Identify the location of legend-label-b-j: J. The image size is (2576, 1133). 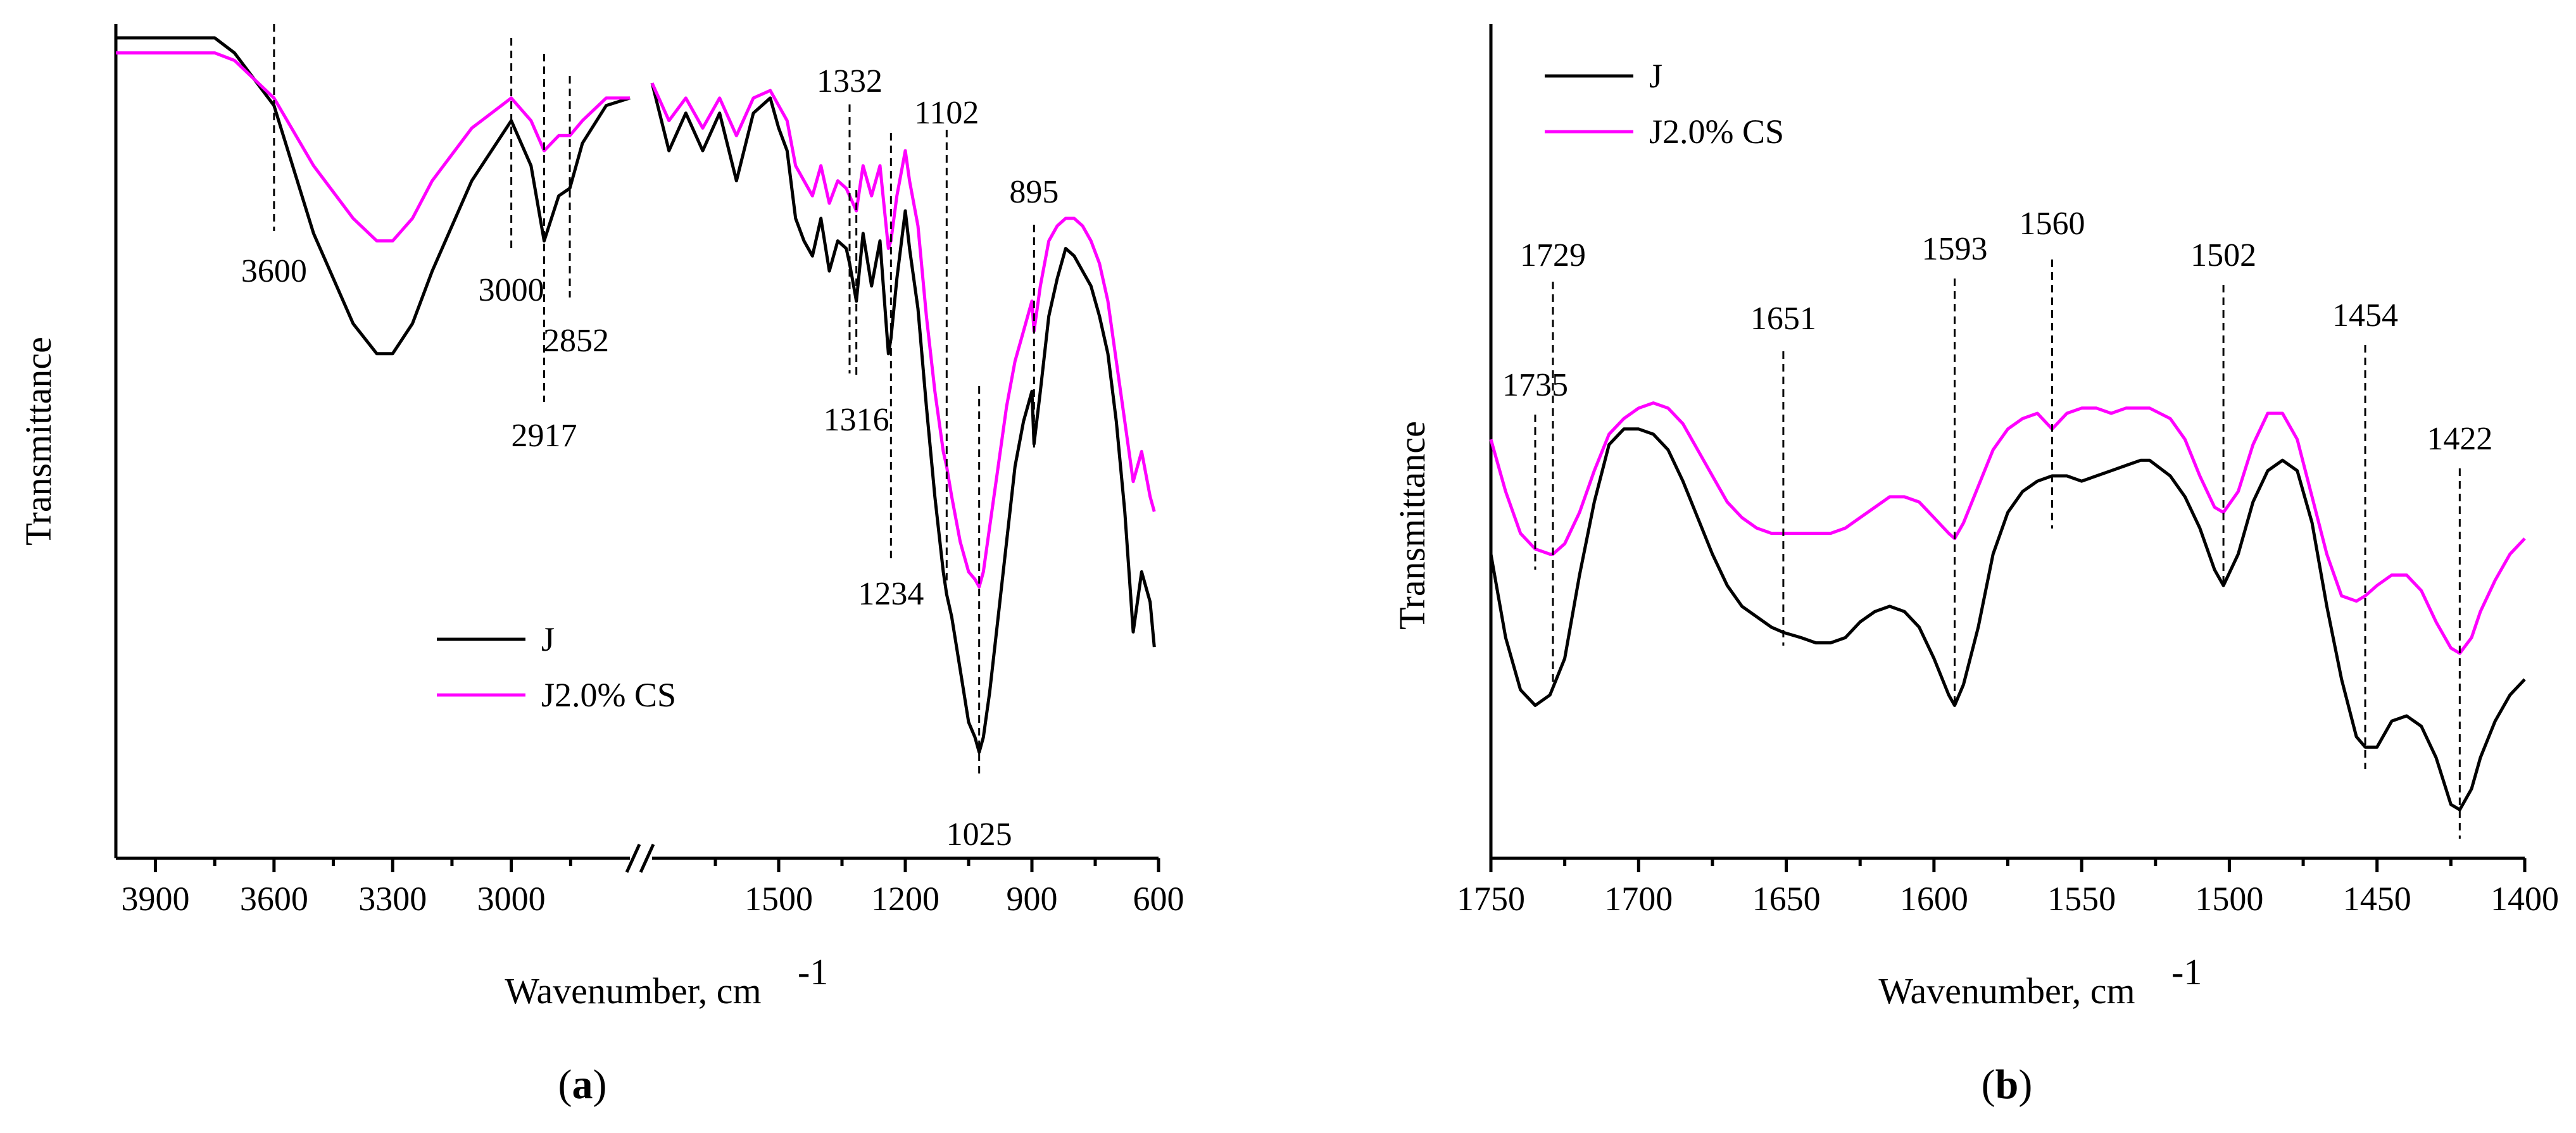
(1655, 76).